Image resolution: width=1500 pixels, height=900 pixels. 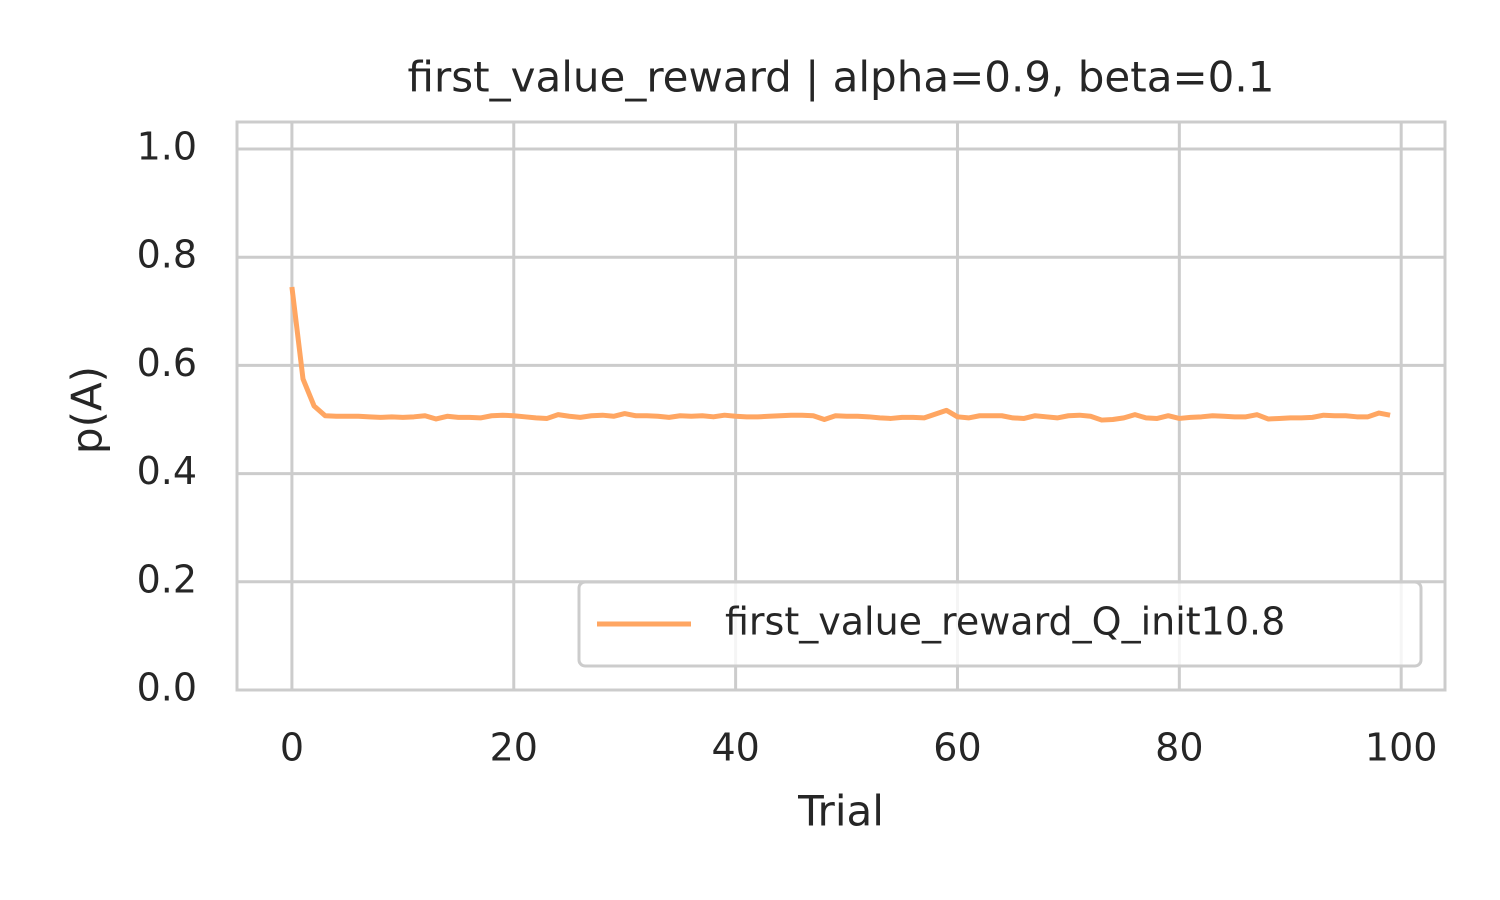 I want to click on y-axis-label: p(A), so click(x=87, y=410).